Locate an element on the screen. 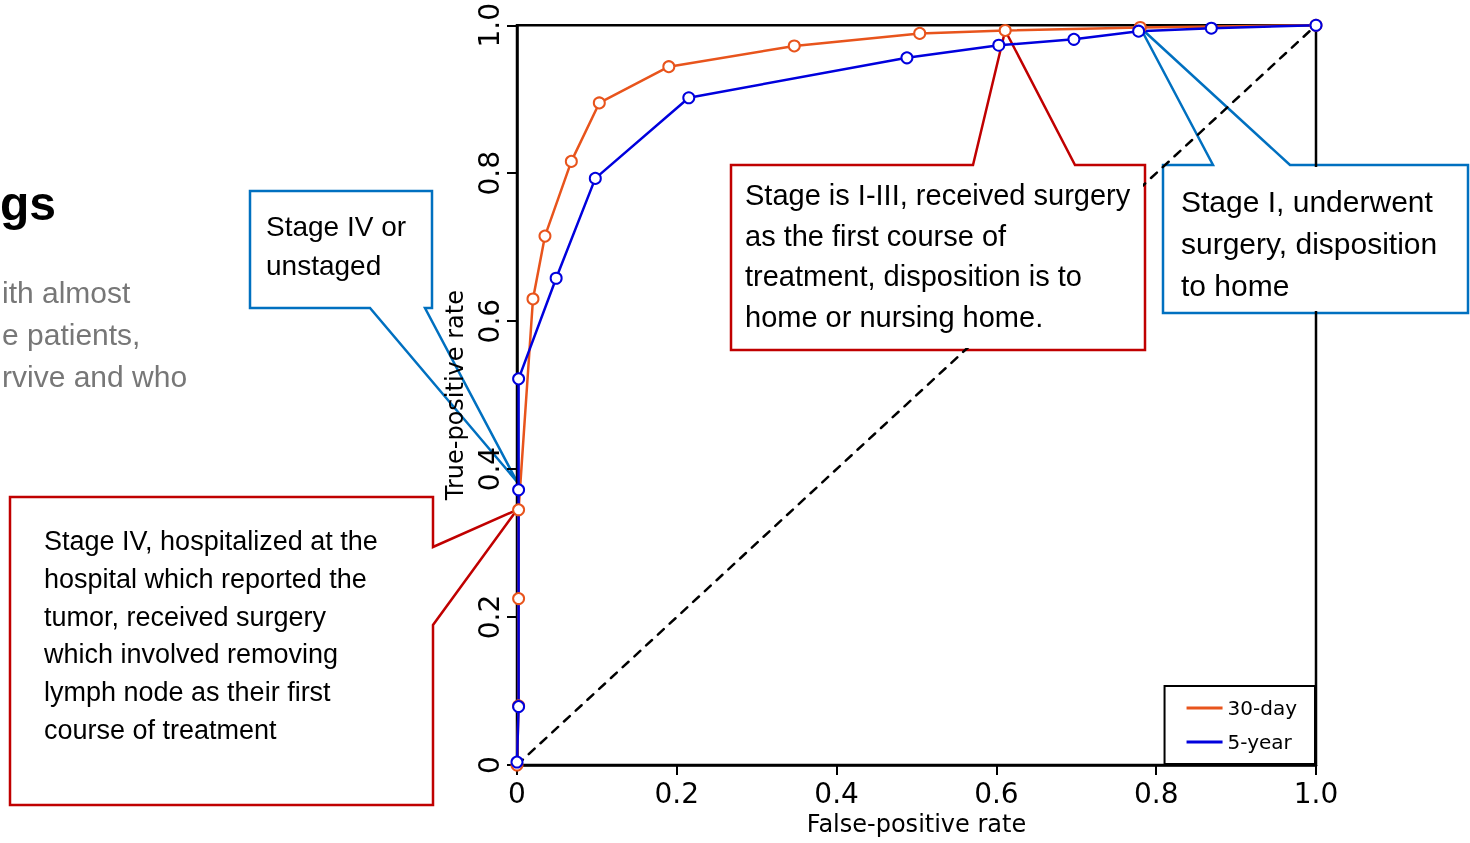 This screenshot has height=843, width=1470. annotation: Stage I, underwent surgery, disposition to home is located at coordinates (1315, 239).